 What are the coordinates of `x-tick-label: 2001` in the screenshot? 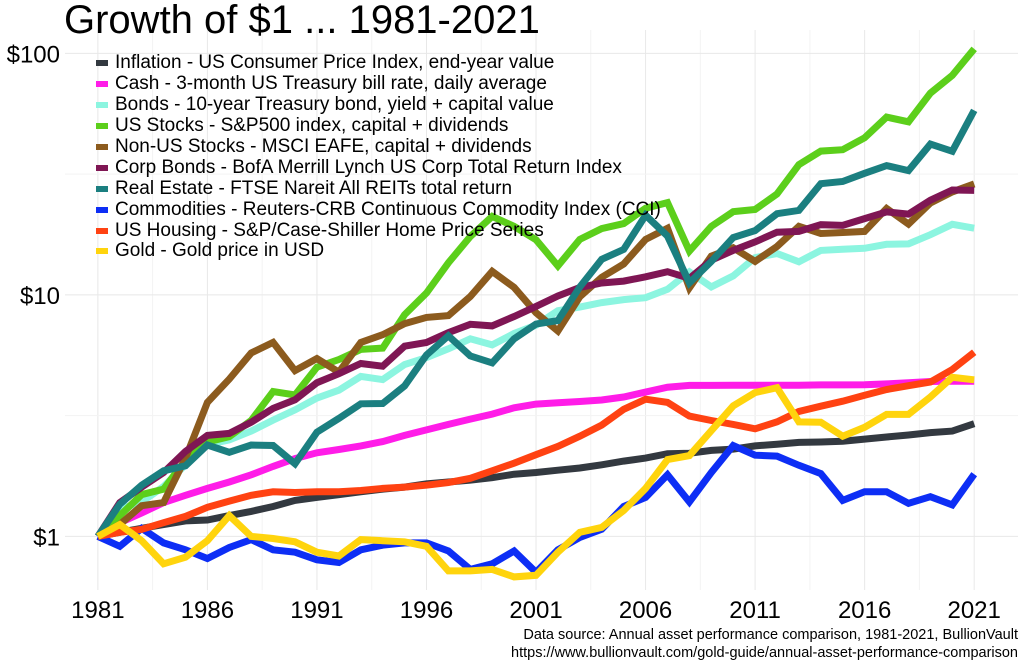 It's located at (535, 610).